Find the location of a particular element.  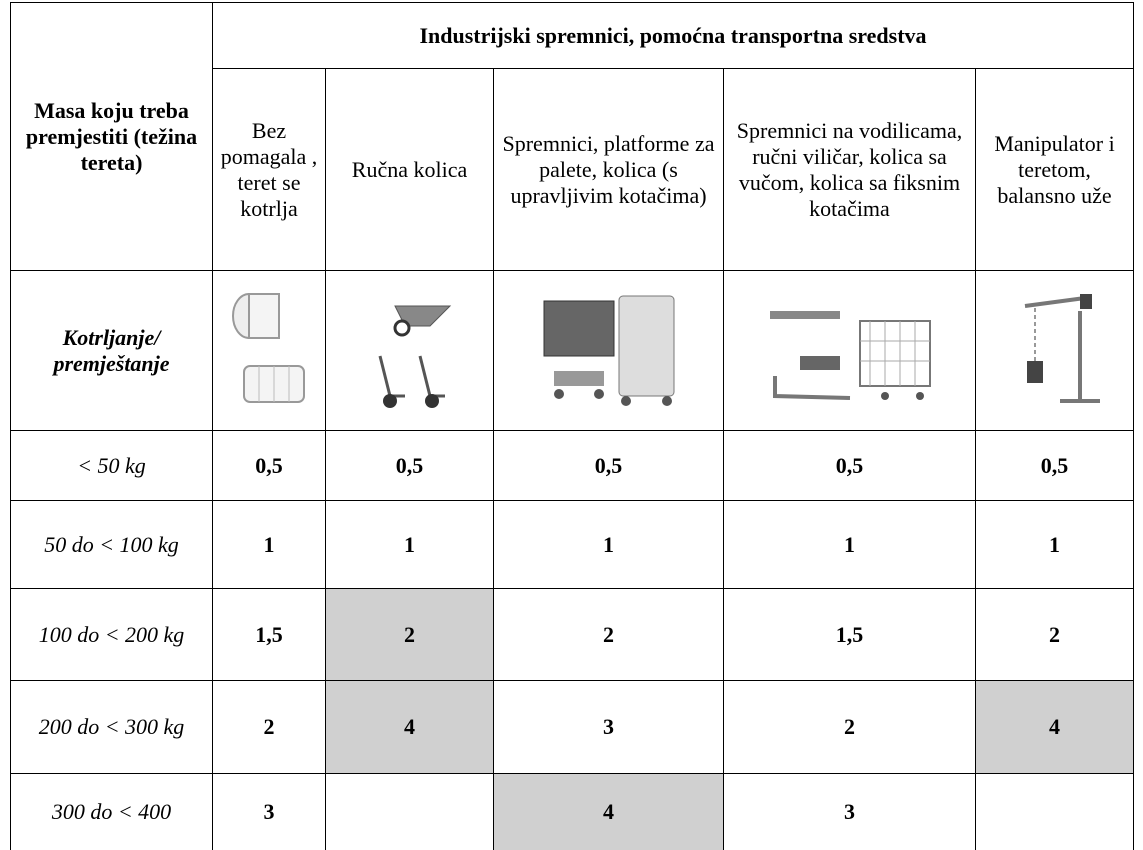

data-row: 300 do < 400 3 4 3 is located at coordinates (572, 811).